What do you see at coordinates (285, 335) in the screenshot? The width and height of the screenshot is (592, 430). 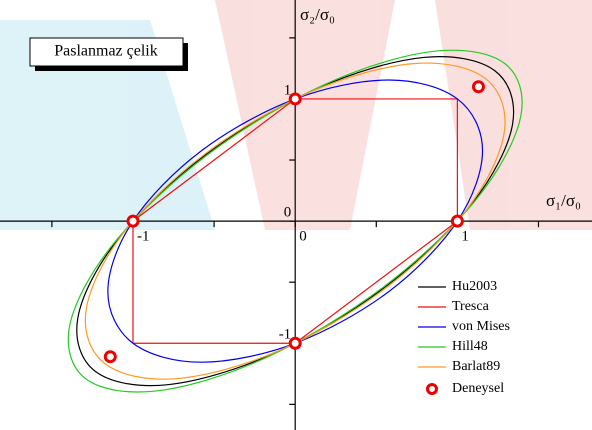 I see `y-tick-label: -1` at bounding box center [285, 335].